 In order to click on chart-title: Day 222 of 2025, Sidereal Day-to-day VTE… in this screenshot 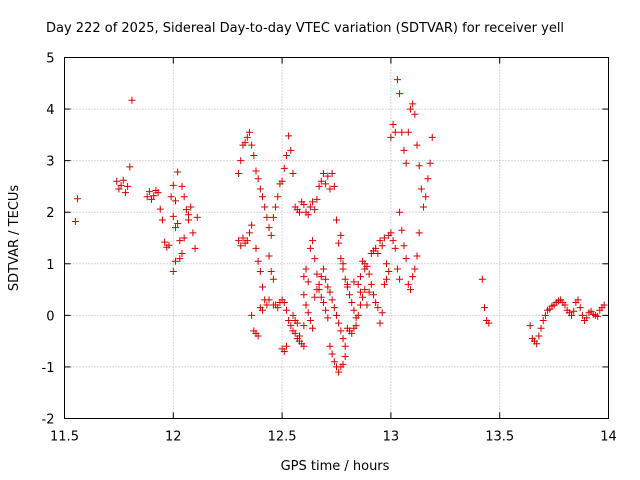, I will do `click(305, 28)`.